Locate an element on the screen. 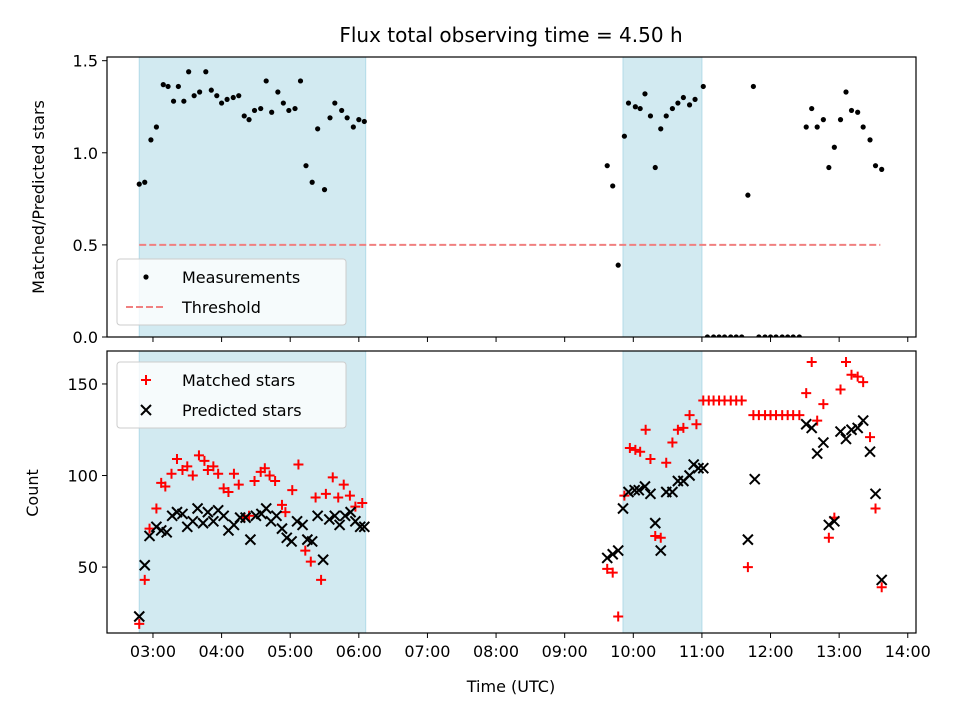 This screenshot has height=720, width=960. top-legend-marker is located at coordinates (146, 277).